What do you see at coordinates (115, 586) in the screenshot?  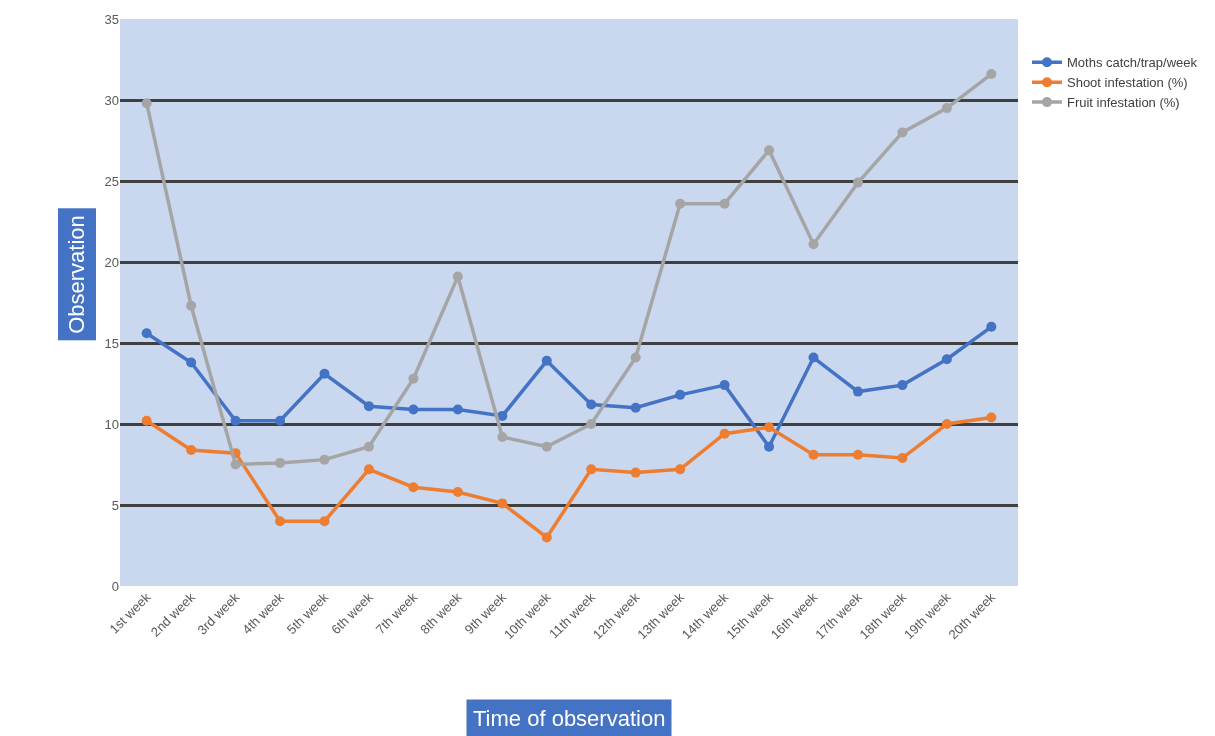 I see `y-tick-label: 0` at bounding box center [115, 586].